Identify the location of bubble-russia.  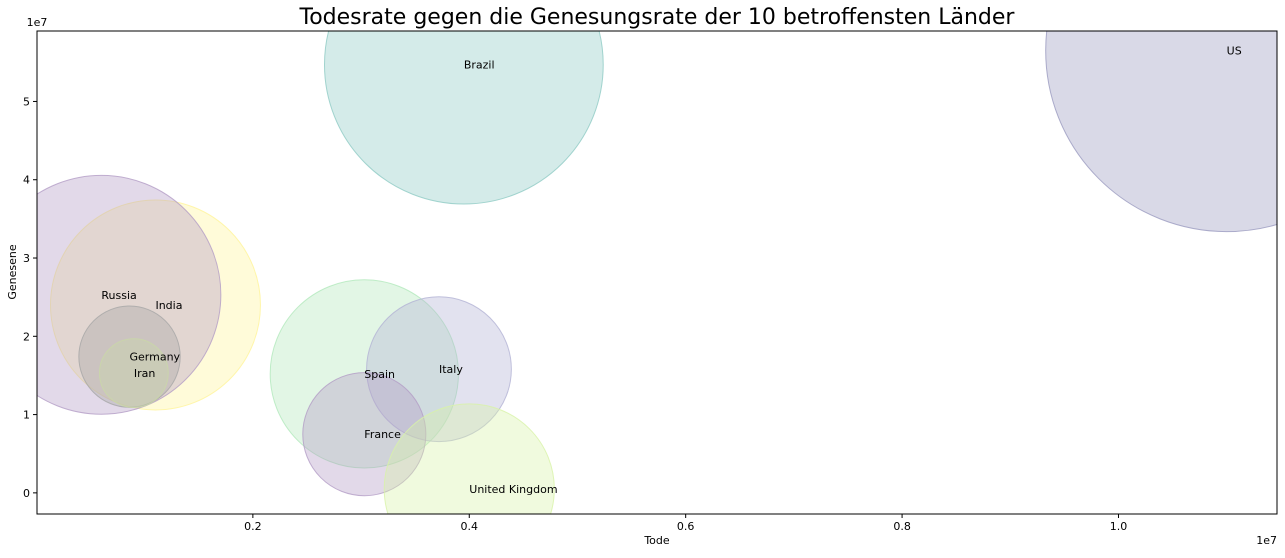
(129, 294).